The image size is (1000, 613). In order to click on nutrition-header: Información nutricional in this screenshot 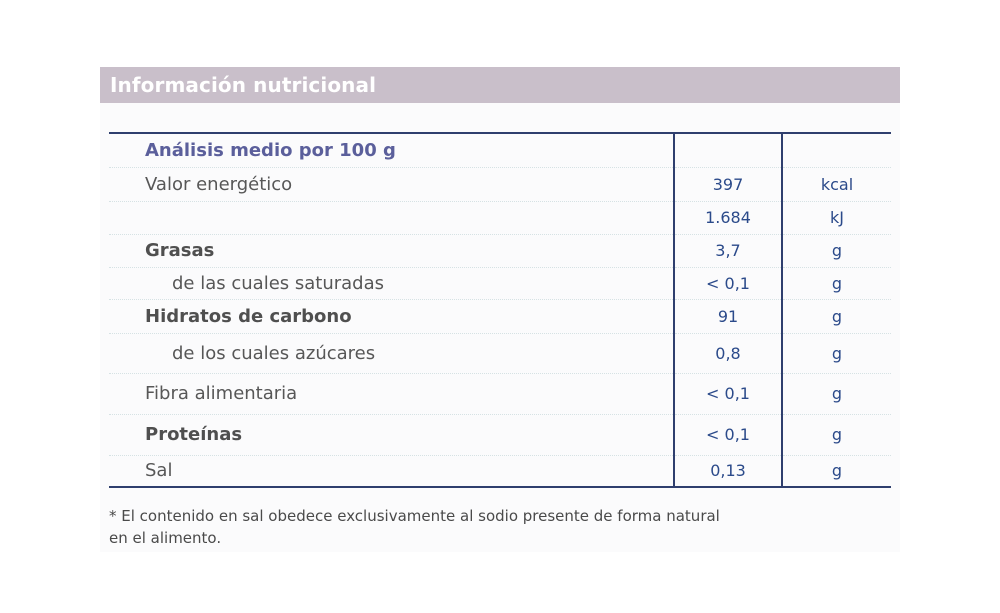, I will do `click(500, 85)`.